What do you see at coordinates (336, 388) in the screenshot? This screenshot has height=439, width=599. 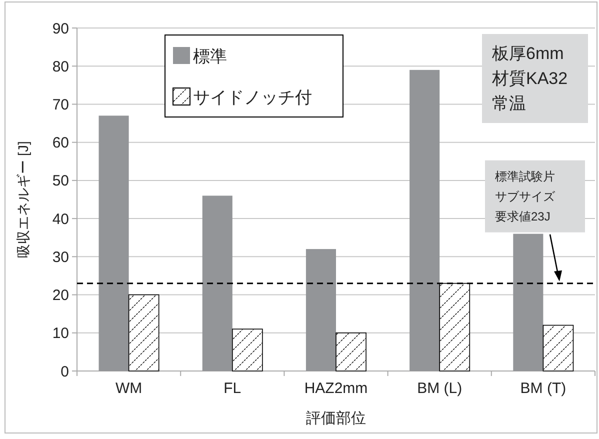 I see `x-tick-label: HAZ2mm` at bounding box center [336, 388].